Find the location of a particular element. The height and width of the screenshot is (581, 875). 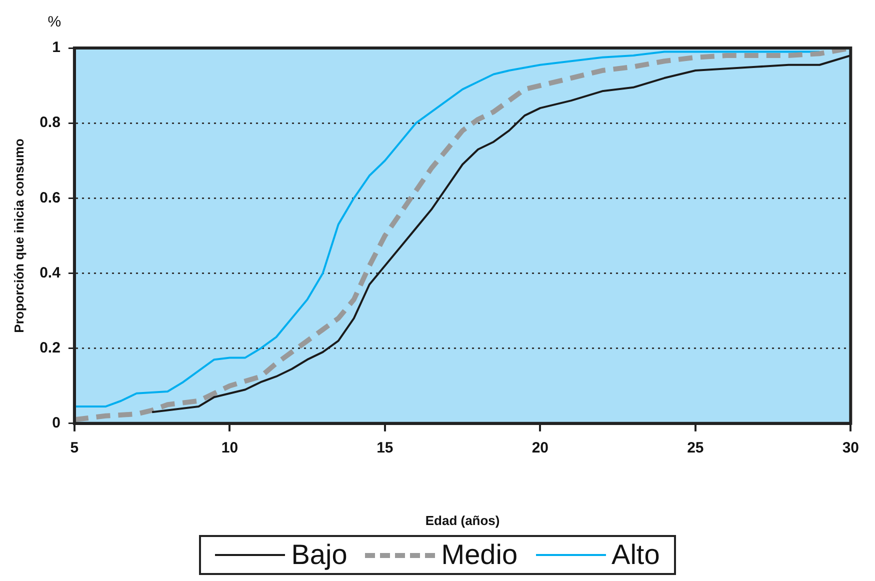

x-tick-label: 15 is located at coordinates (385, 448).